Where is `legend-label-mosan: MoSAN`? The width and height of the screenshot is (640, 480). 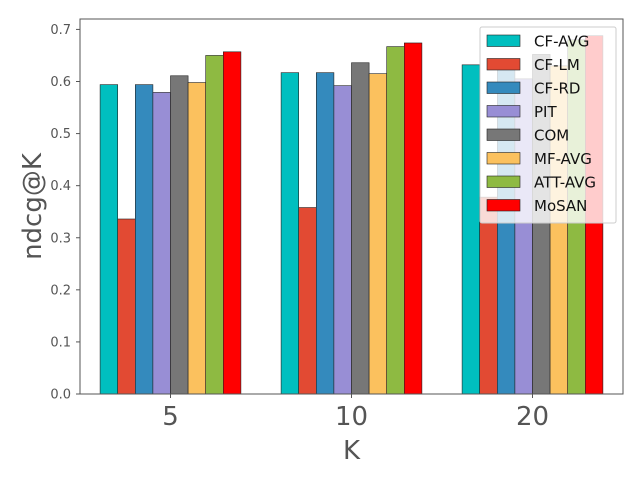 legend-label-mosan: MoSAN is located at coordinates (560, 206).